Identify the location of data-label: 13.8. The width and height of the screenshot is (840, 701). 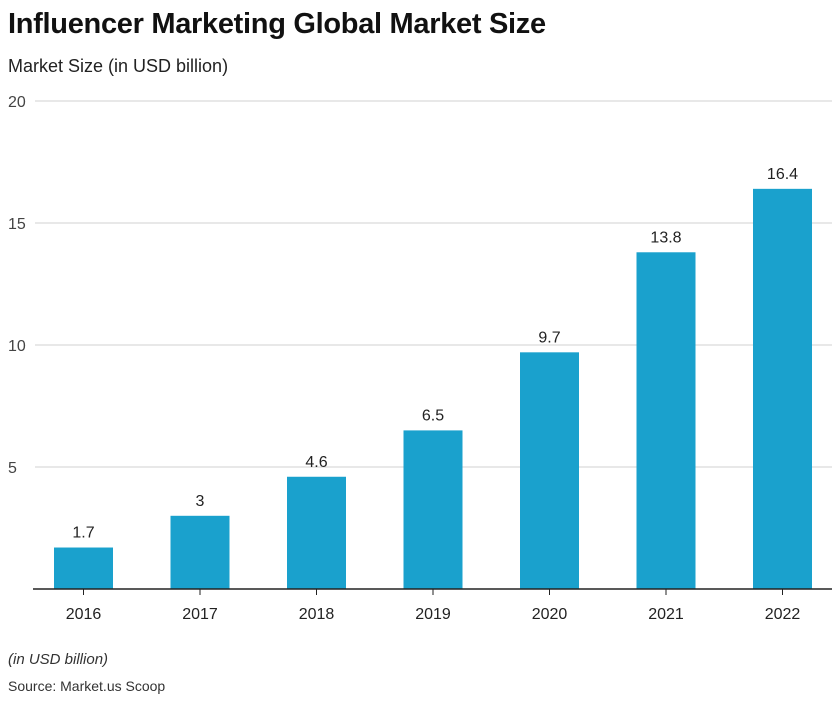
(665, 237).